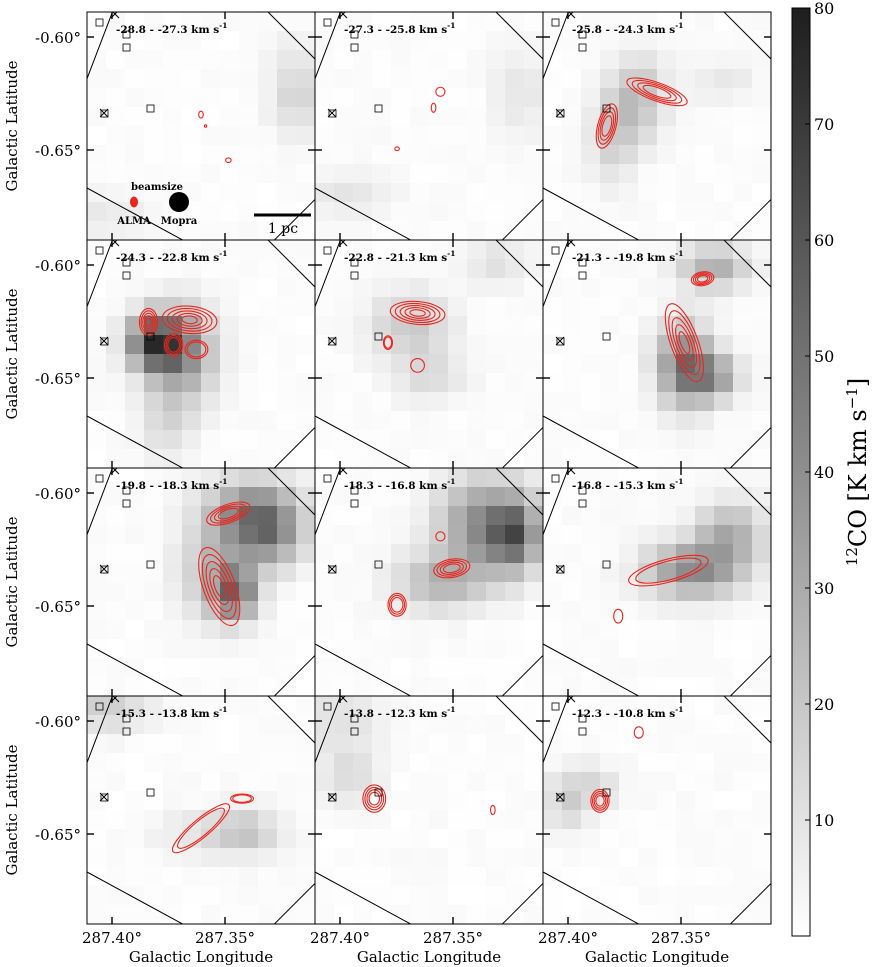 This screenshot has width=872, height=967. Describe the element at coordinates (824, 356) in the screenshot. I see `colorbar-tick-label: 50` at that location.